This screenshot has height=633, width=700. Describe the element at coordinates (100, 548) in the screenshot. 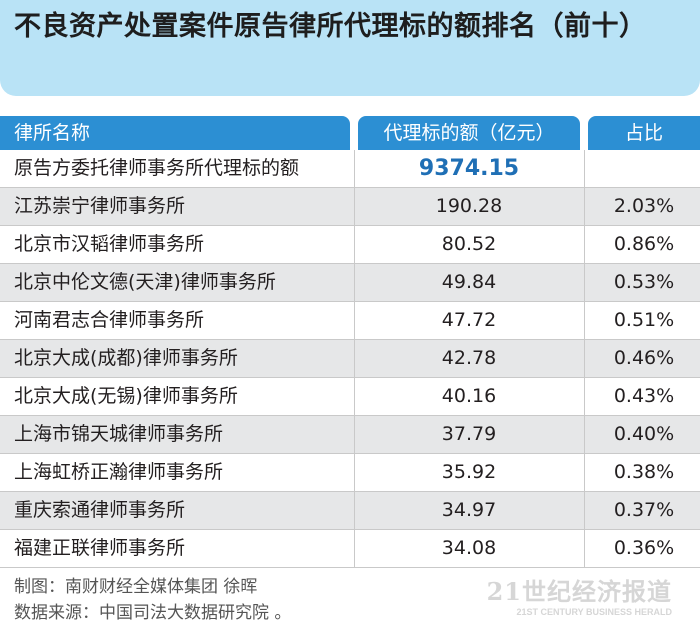

I see `cell-firm-name: 福建正联律师事务所` at that location.